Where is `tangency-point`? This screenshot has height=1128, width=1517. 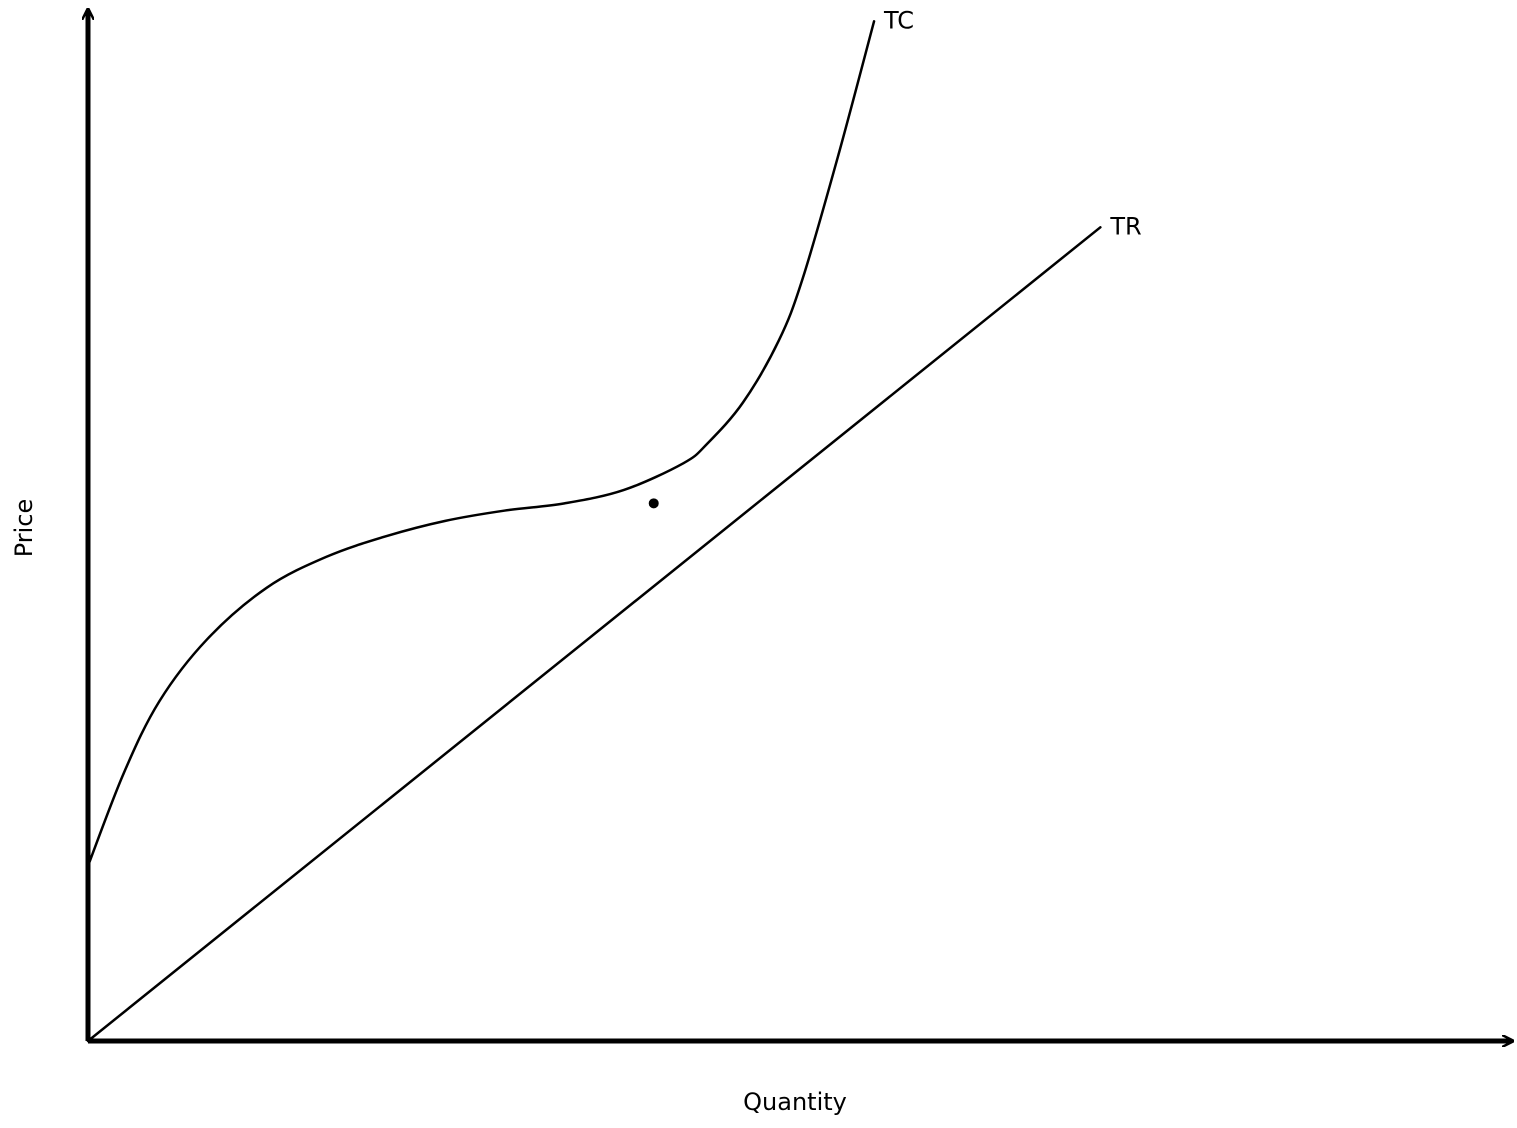
tangency-point is located at coordinates (653, 503).